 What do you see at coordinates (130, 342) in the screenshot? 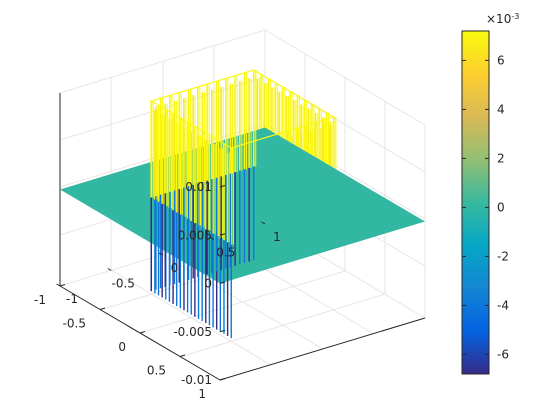
I see `y-axis-ticks: 1 0.5 0 -0.5 -1` at bounding box center [130, 342].